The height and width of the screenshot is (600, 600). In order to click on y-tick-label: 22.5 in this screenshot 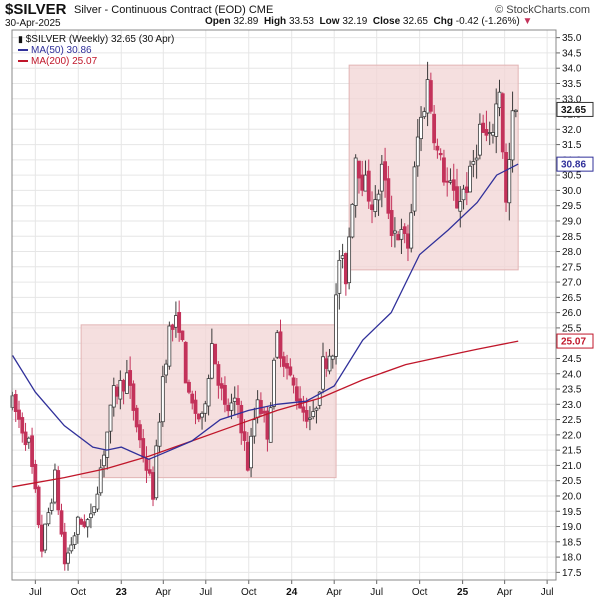, I will do `click(572, 420)`.